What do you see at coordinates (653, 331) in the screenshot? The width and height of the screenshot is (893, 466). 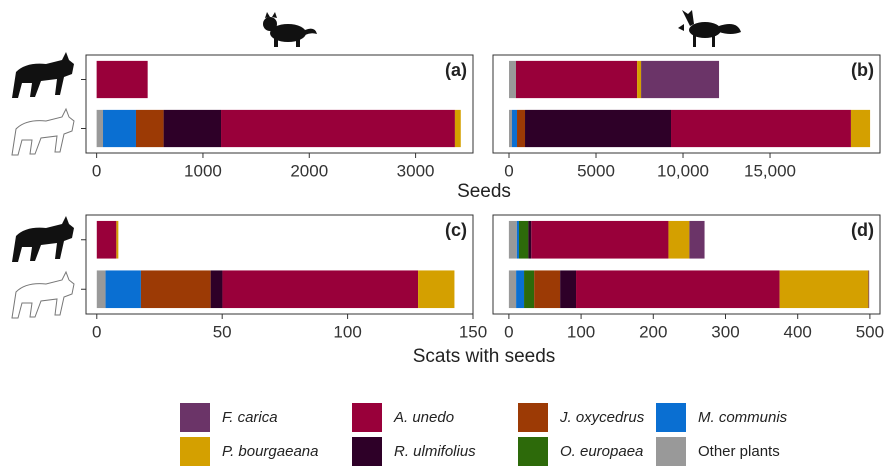 I see `x-tick-label: 200` at bounding box center [653, 331].